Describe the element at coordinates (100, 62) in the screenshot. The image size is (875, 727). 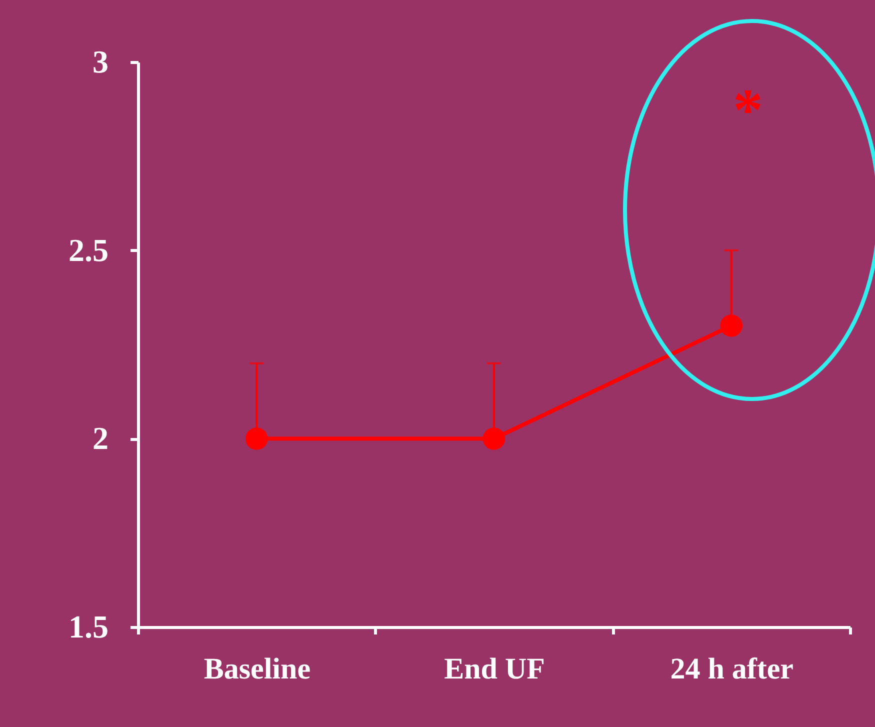
I see `y-tick-label: 3` at that location.